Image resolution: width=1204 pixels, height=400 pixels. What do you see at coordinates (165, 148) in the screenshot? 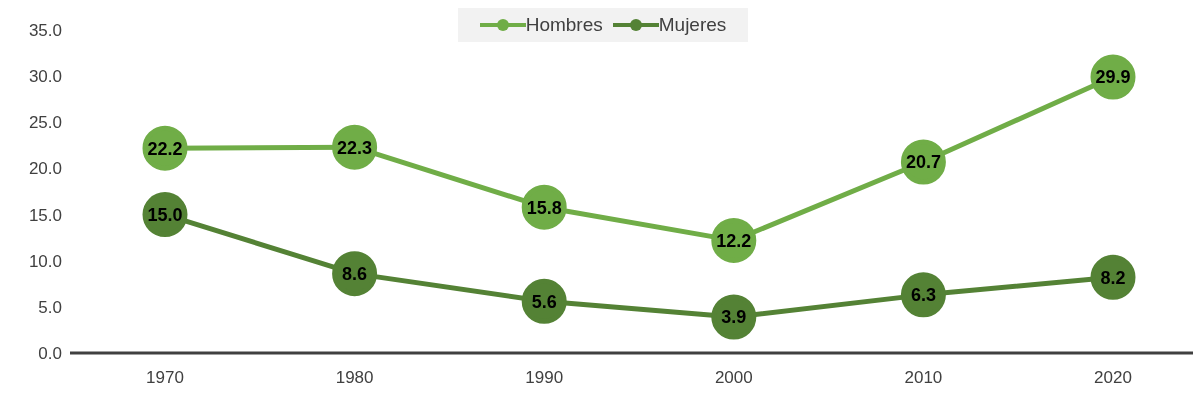
I see `data-label: 22.2` at bounding box center [165, 148].